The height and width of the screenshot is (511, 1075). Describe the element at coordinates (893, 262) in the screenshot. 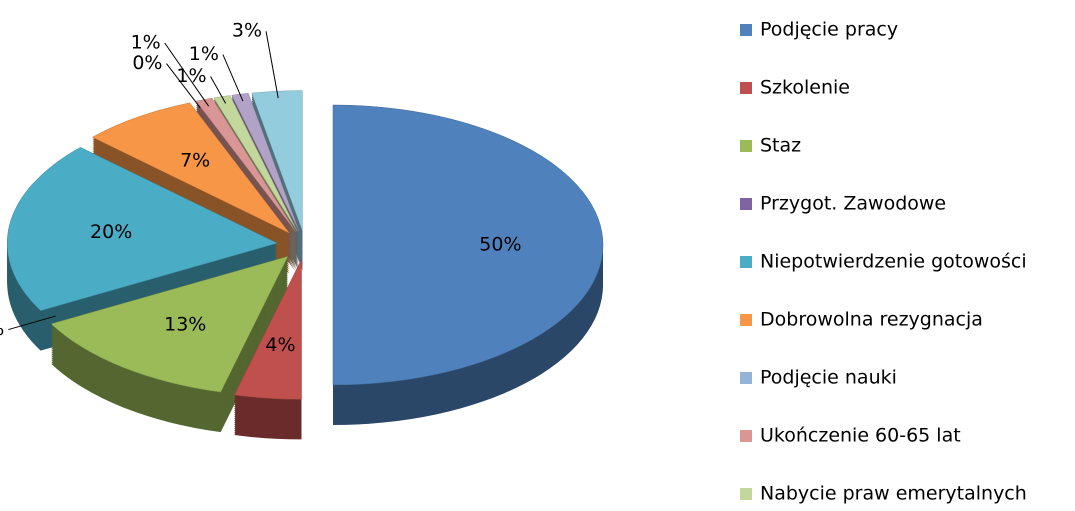

I see `legend-label: Niepotwierdzenie gotowości` at that location.